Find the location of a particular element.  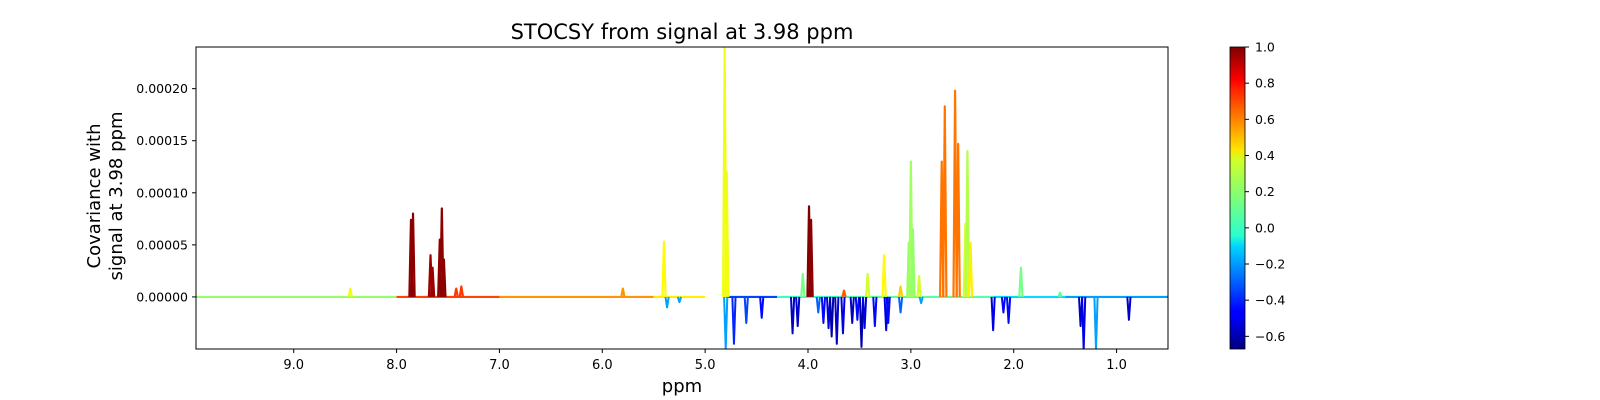

y-tick-label: 0.00020 is located at coordinates (162, 88).